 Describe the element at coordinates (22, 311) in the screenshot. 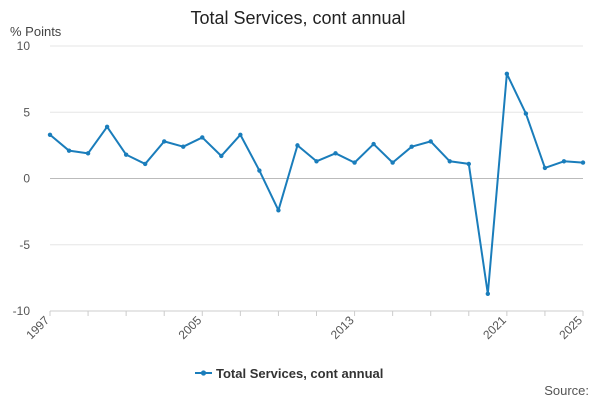

I see `y-tick-label: -10` at that location.